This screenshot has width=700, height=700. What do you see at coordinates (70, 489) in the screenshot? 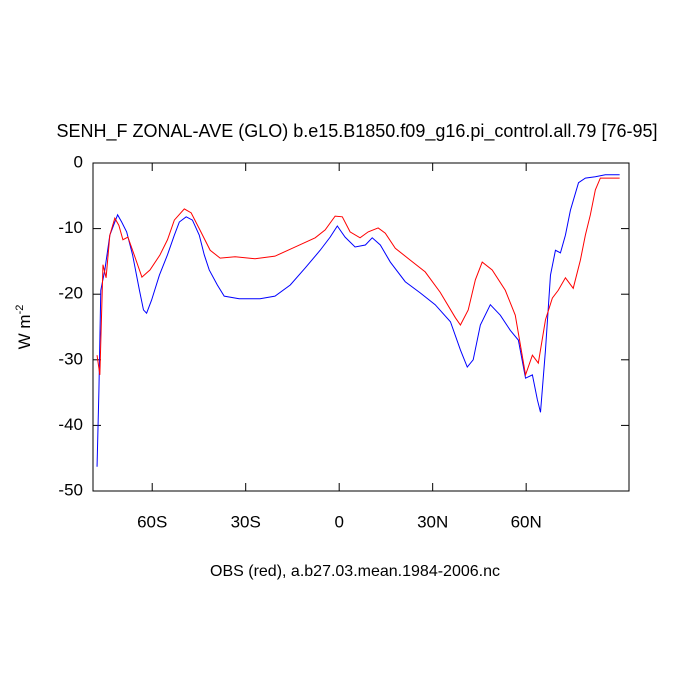
I see `y-tick-label: -50` at bounding box center [70, 489].